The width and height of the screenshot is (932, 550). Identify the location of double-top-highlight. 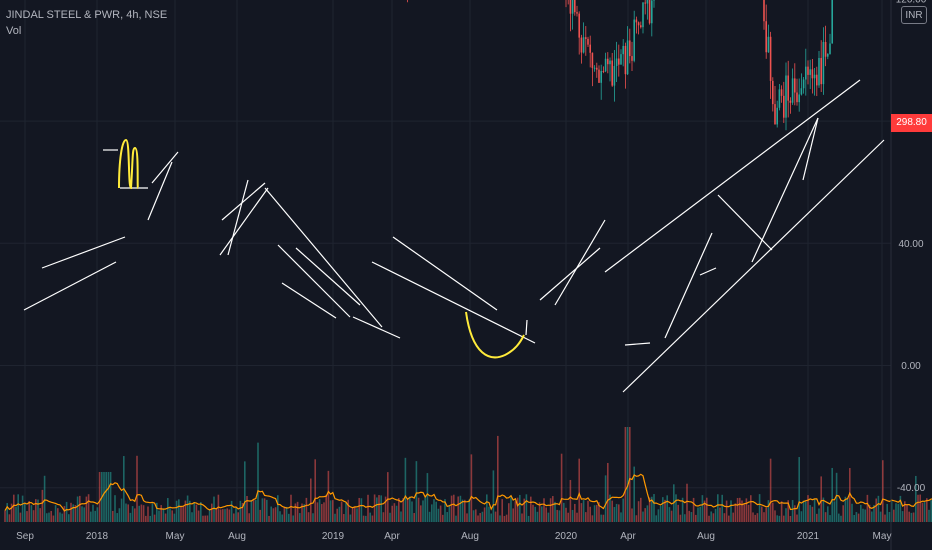
(128, 164).